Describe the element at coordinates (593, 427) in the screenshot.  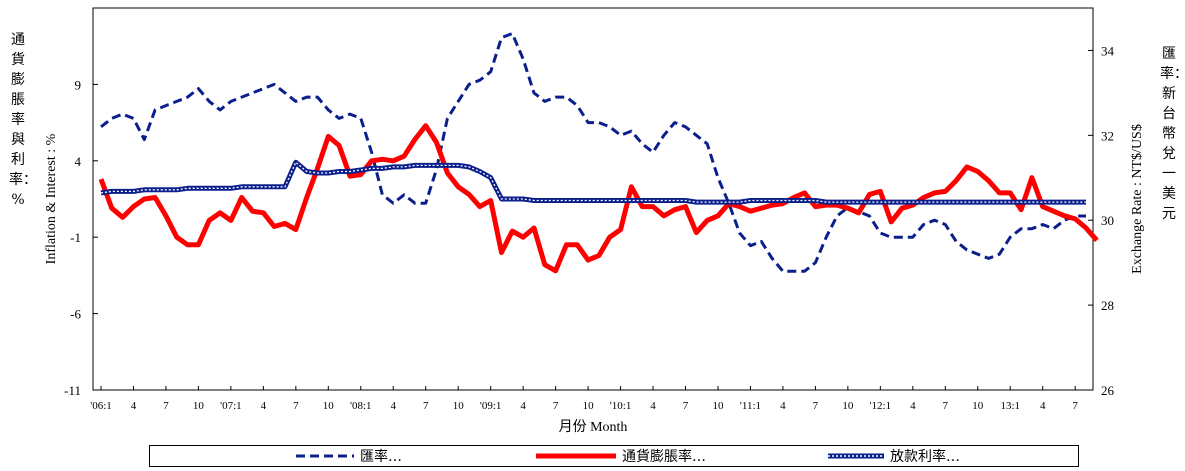
I see `x-axis-label: 月份 Month` at that location.